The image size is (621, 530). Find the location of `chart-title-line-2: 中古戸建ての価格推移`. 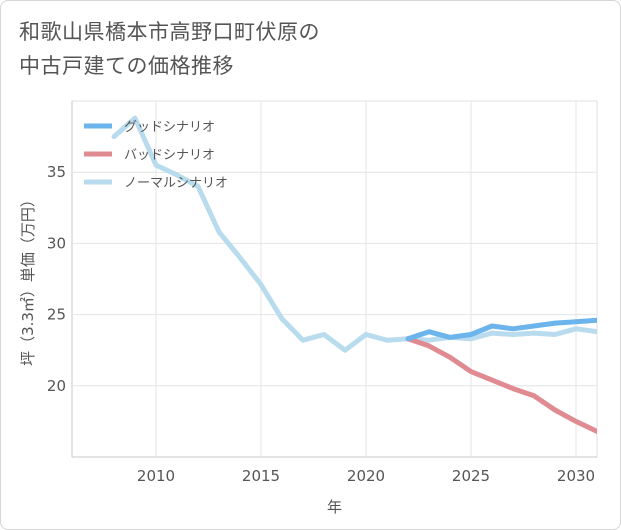

chart-title-line-2: 中古戸建ての価格推移 is located at coordinates (126, 66).